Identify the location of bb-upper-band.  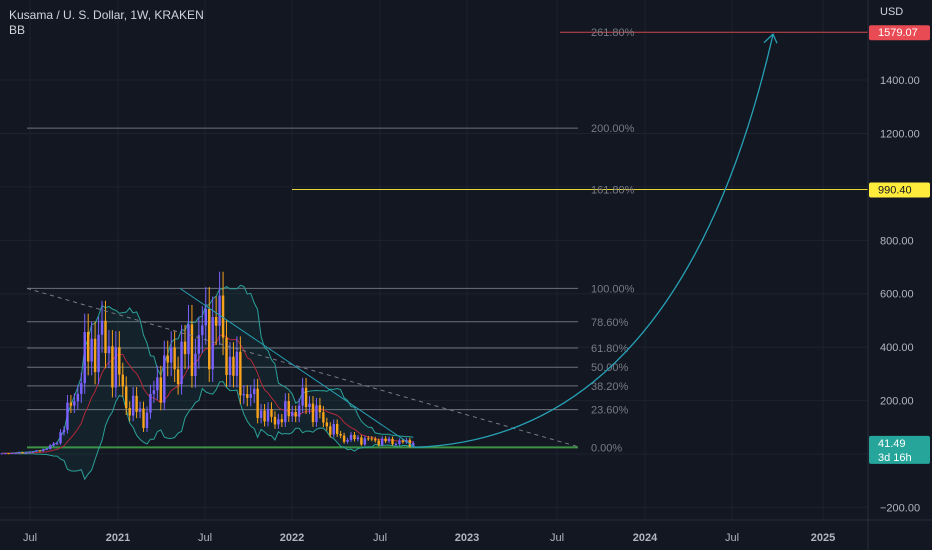
(207, 369).